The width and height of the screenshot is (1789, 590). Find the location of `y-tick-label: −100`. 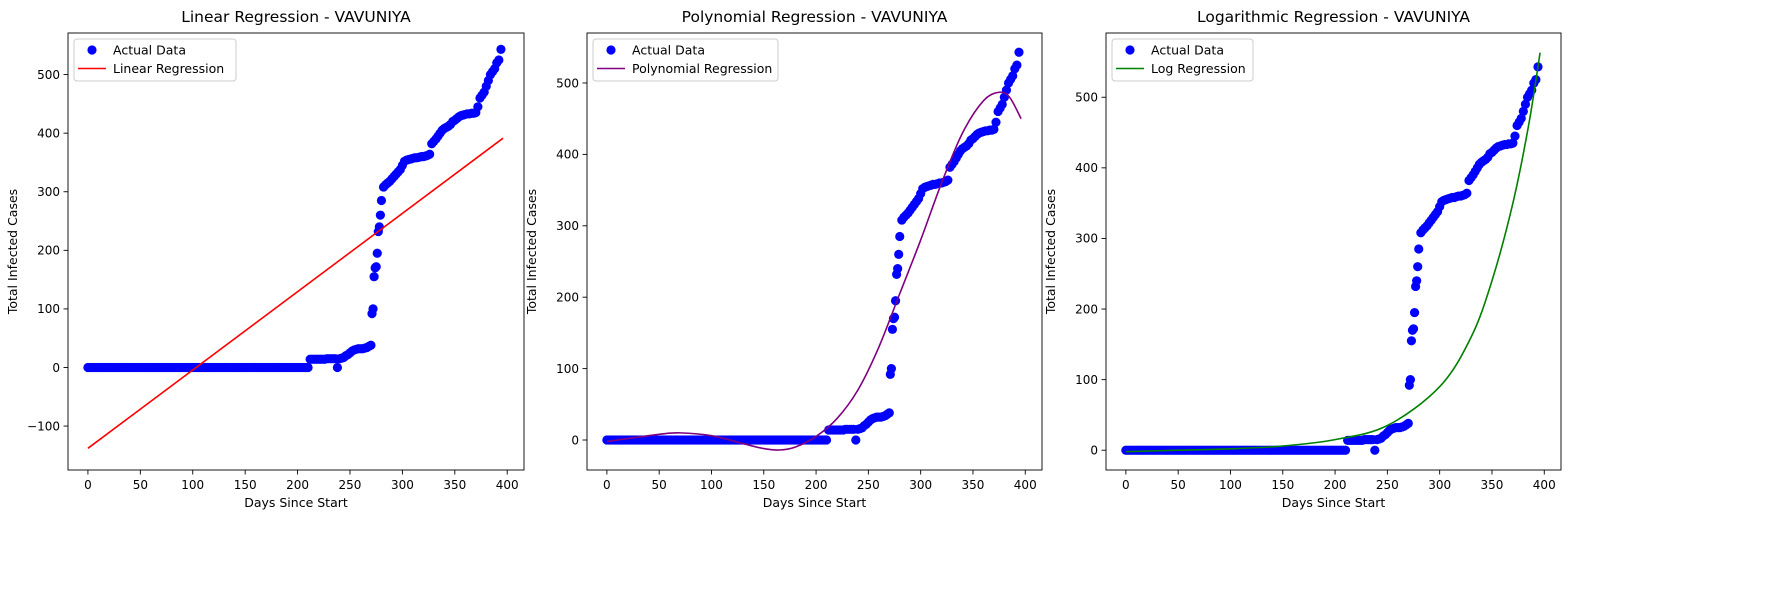

y-tick-label: −100 is located at coordinates (43, 426).